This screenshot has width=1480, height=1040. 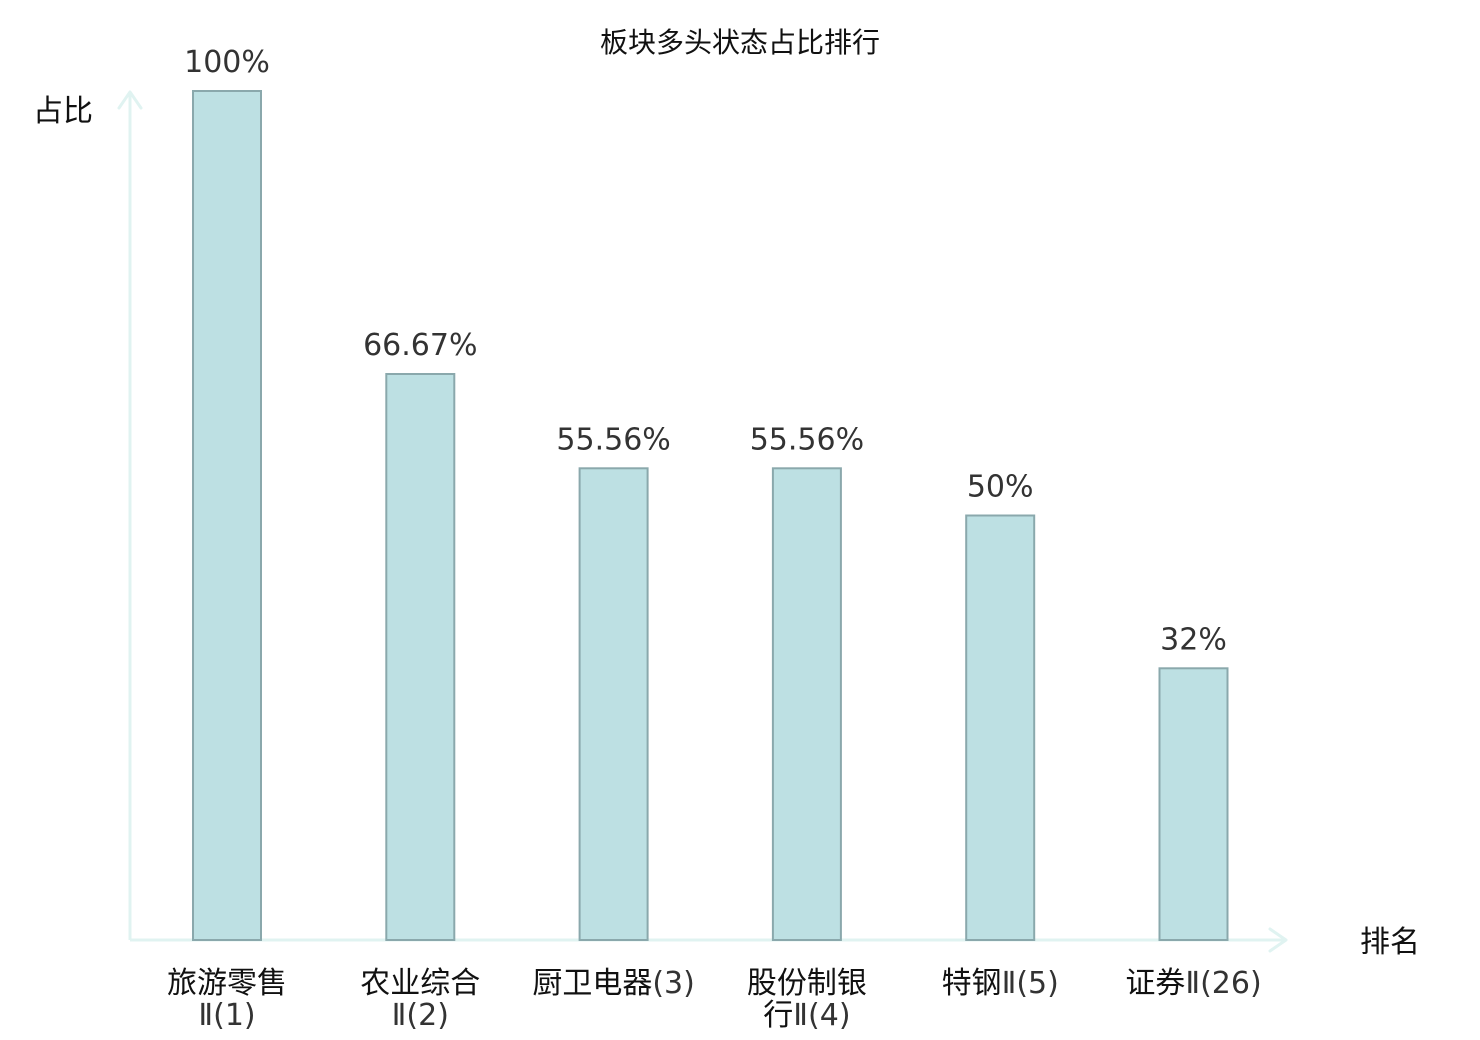 What do you see at coordinates (1193, 983) in the screenshot?
I see `category-label-6: 证券Ⅱ(26)` at bounding box center [1193, 983].